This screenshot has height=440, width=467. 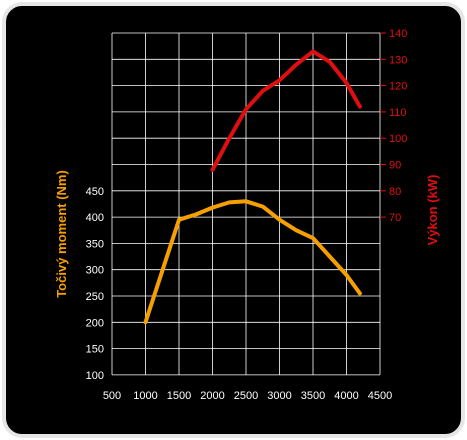 I want to click on right-tick-label: 70, so click(x=395, y=218).